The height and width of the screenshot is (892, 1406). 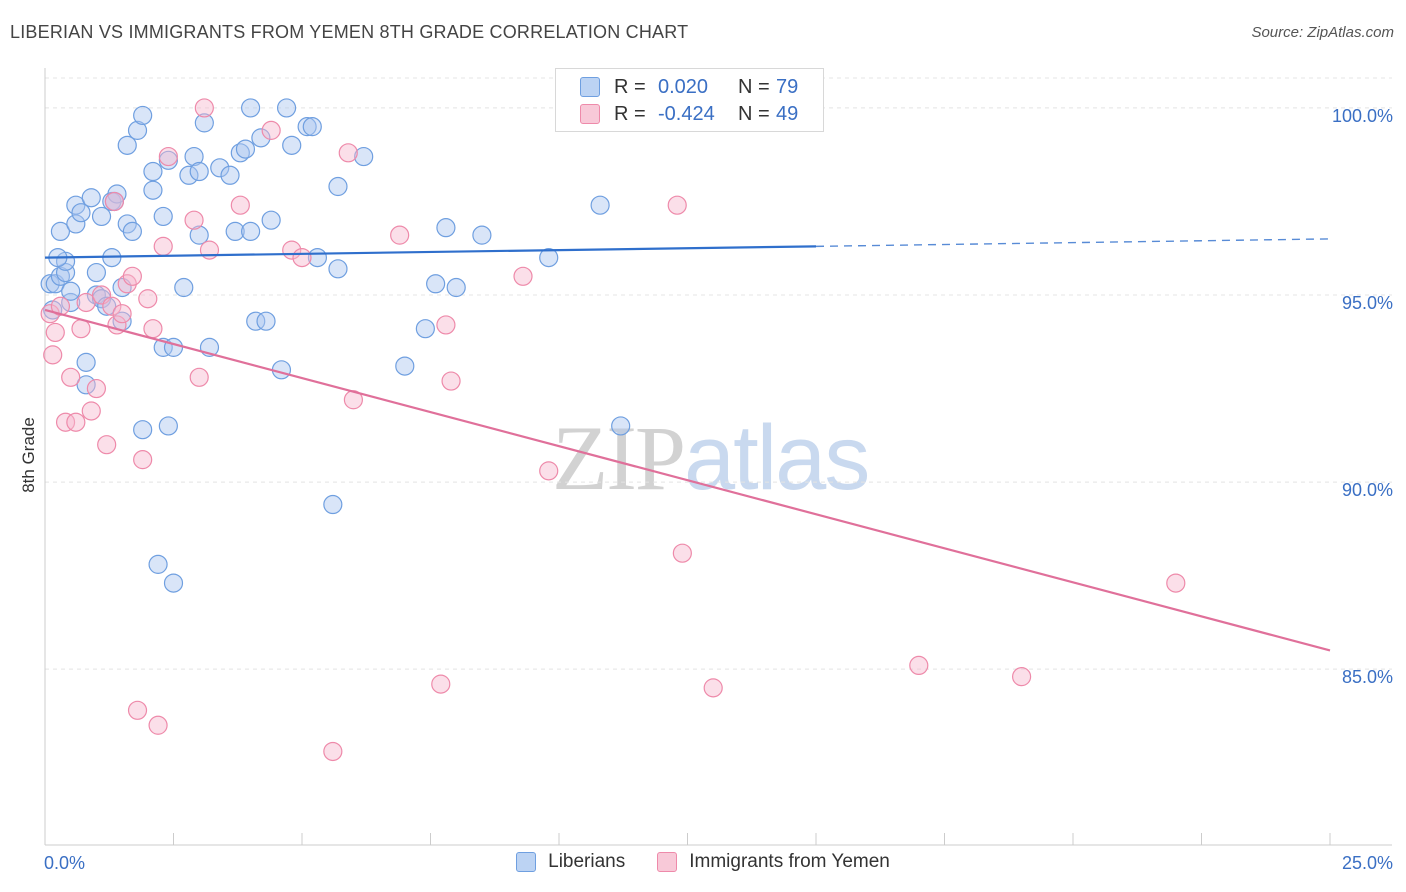 What do you see at coordinates (683, 86) in the screenshot?
I see `legend-r-value: 0.020` at bounding box center [683, 86].